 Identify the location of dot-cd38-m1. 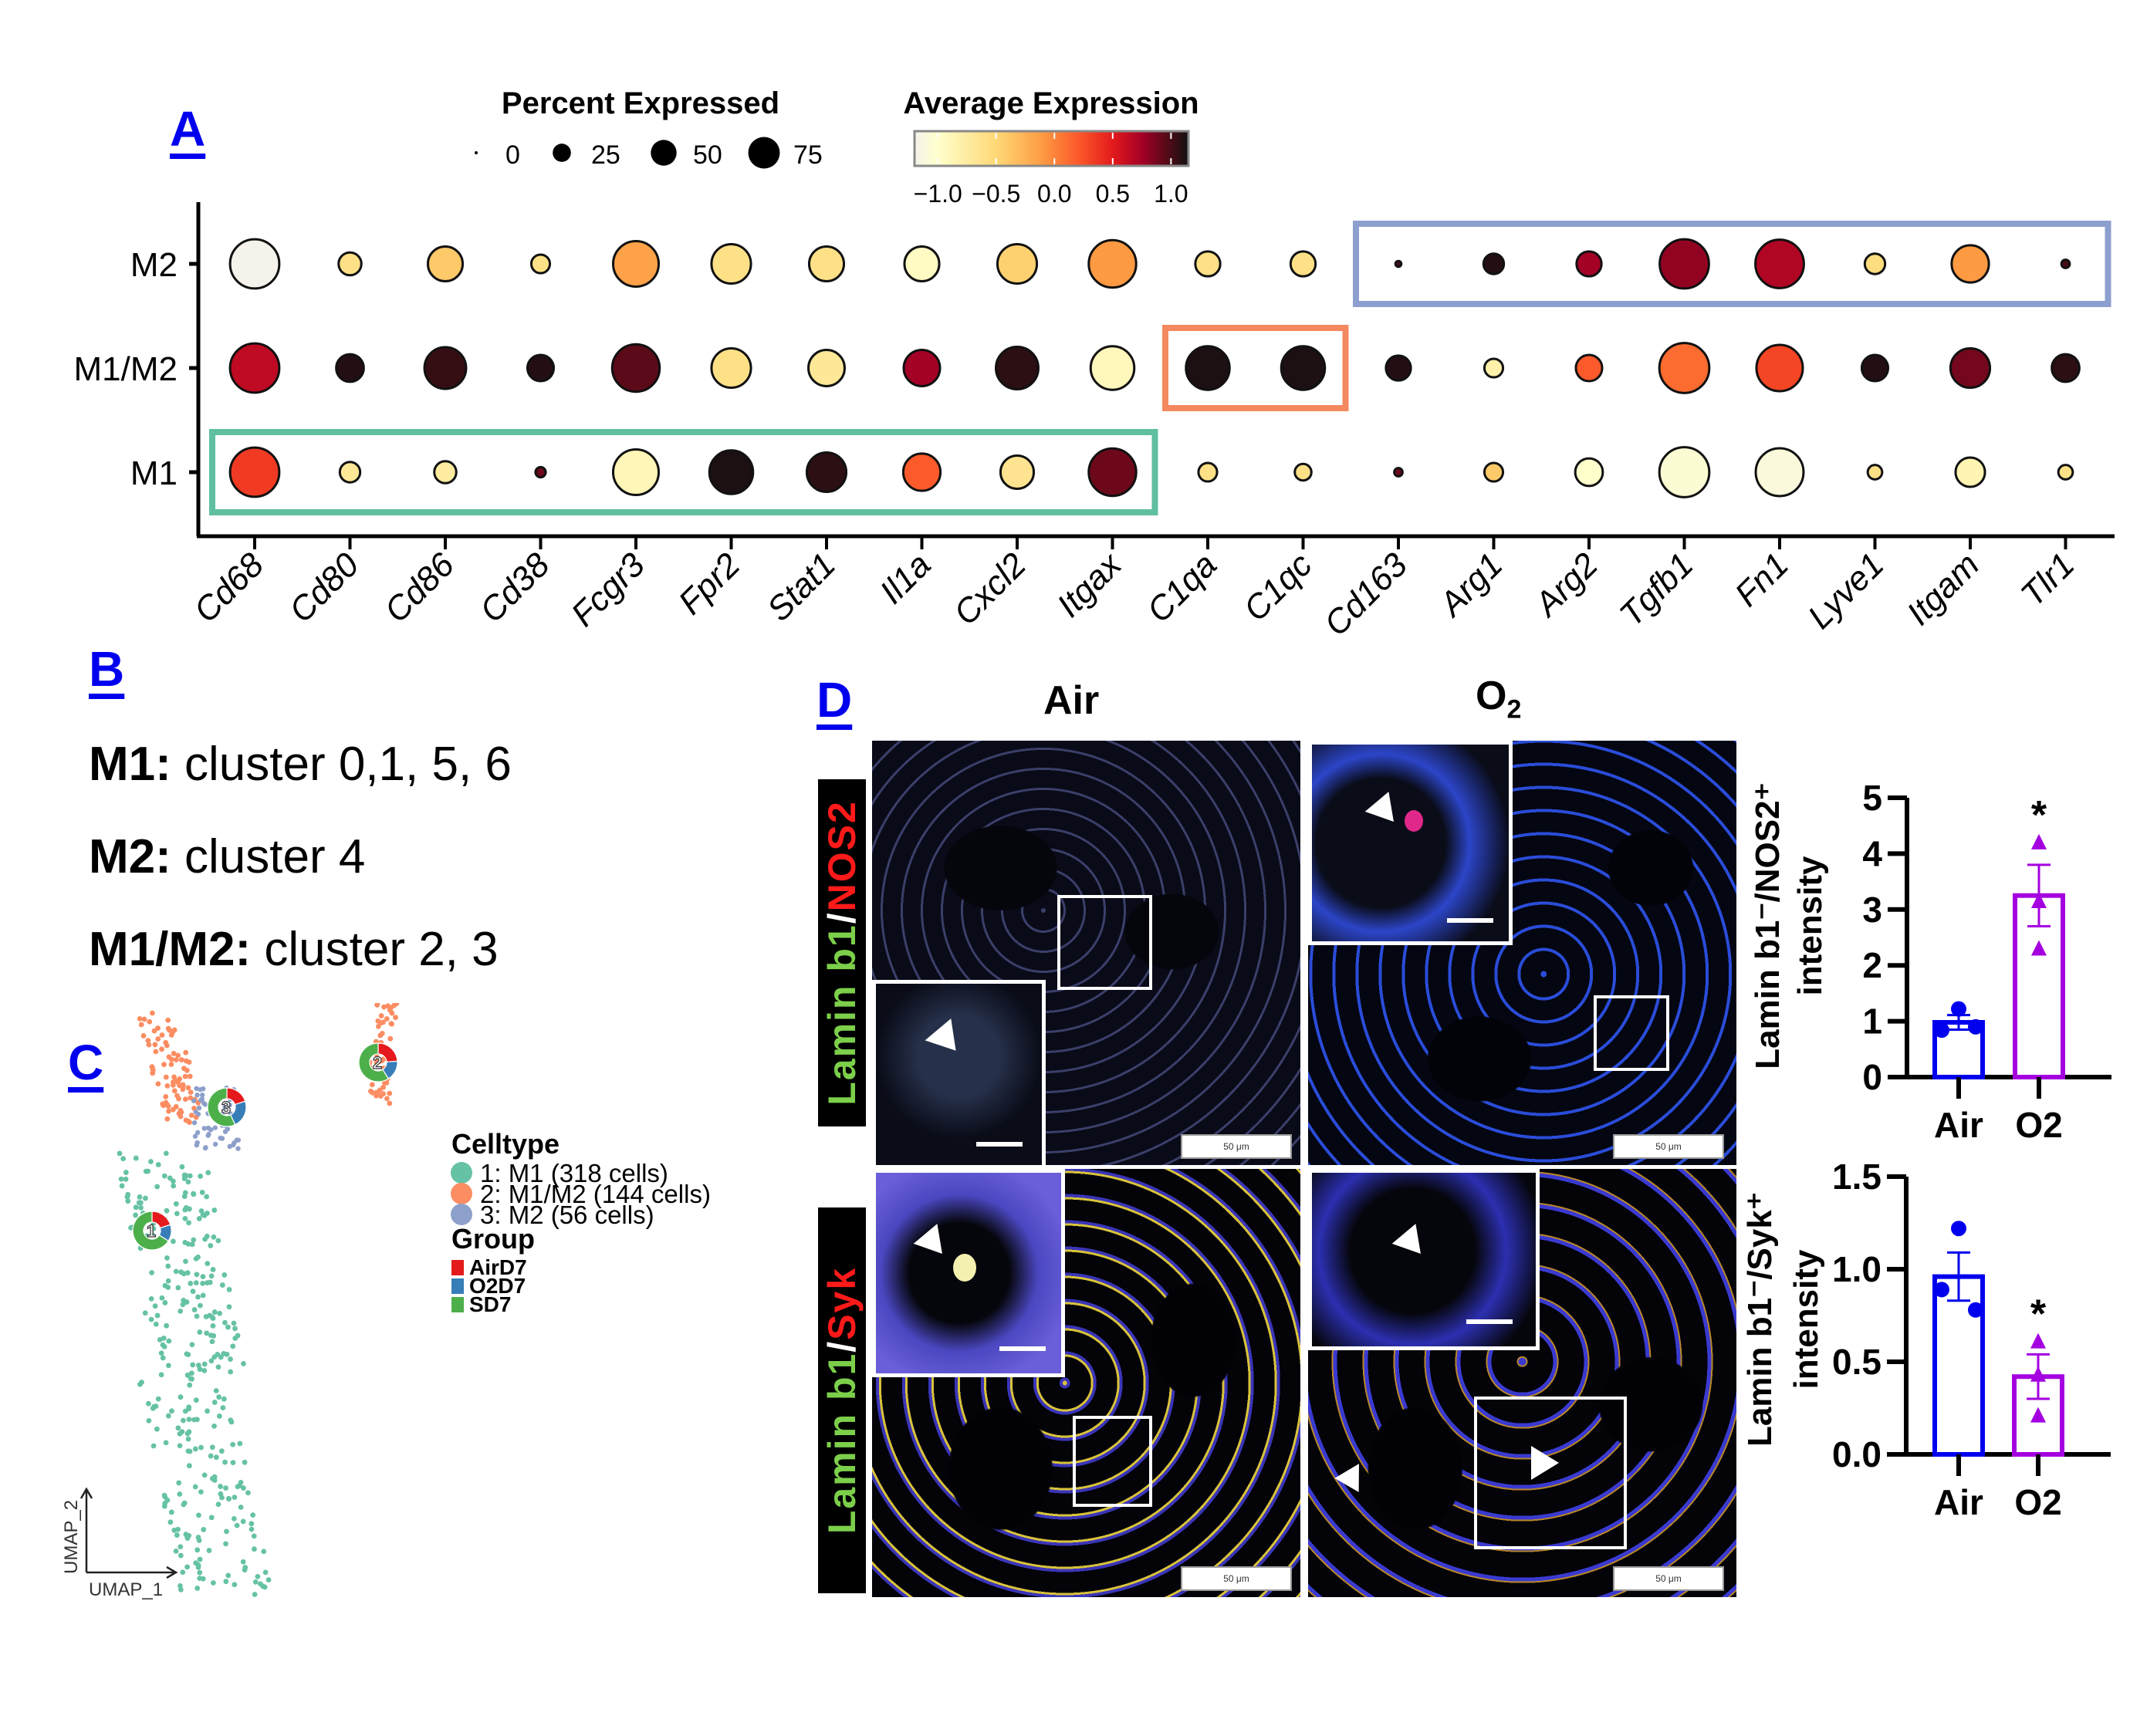
(540, 472).